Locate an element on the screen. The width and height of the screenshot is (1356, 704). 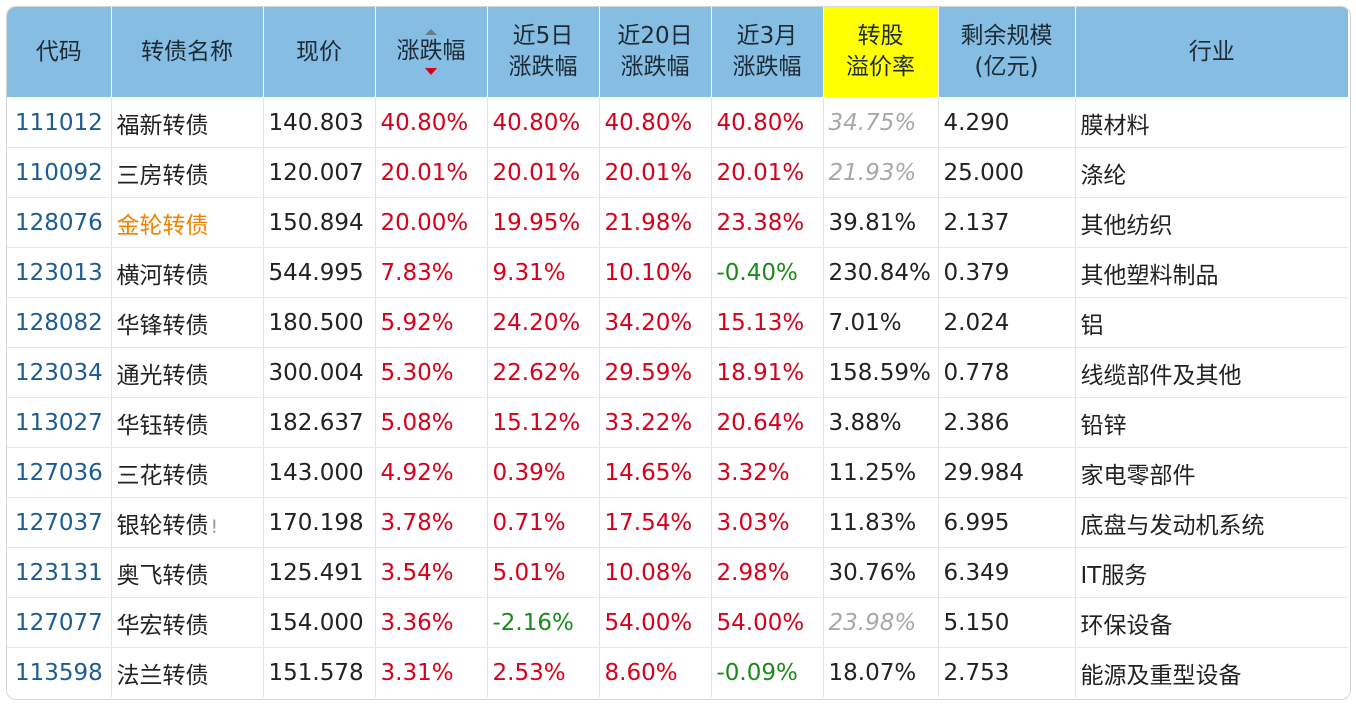
name-cell: 法兰转债 is located at coordinates (187, 672).